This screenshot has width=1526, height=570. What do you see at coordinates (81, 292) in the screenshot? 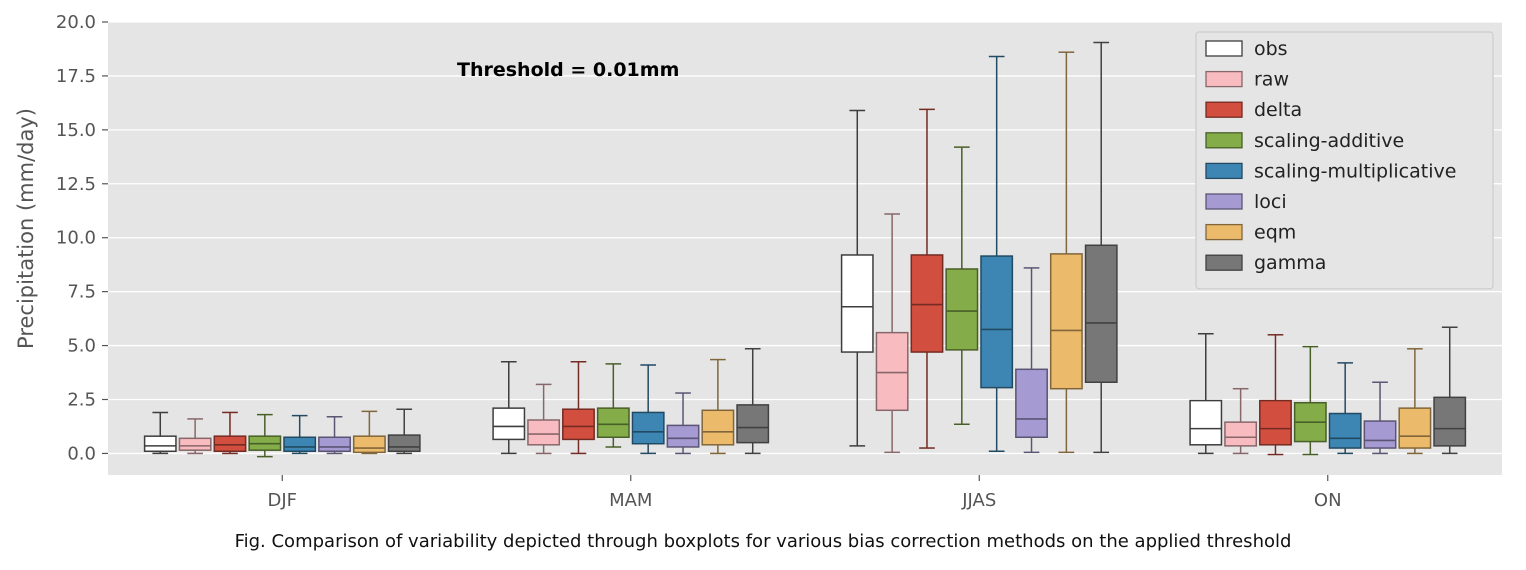
I see `y-tick-label: 7.5` at bounding box center [81, 292].